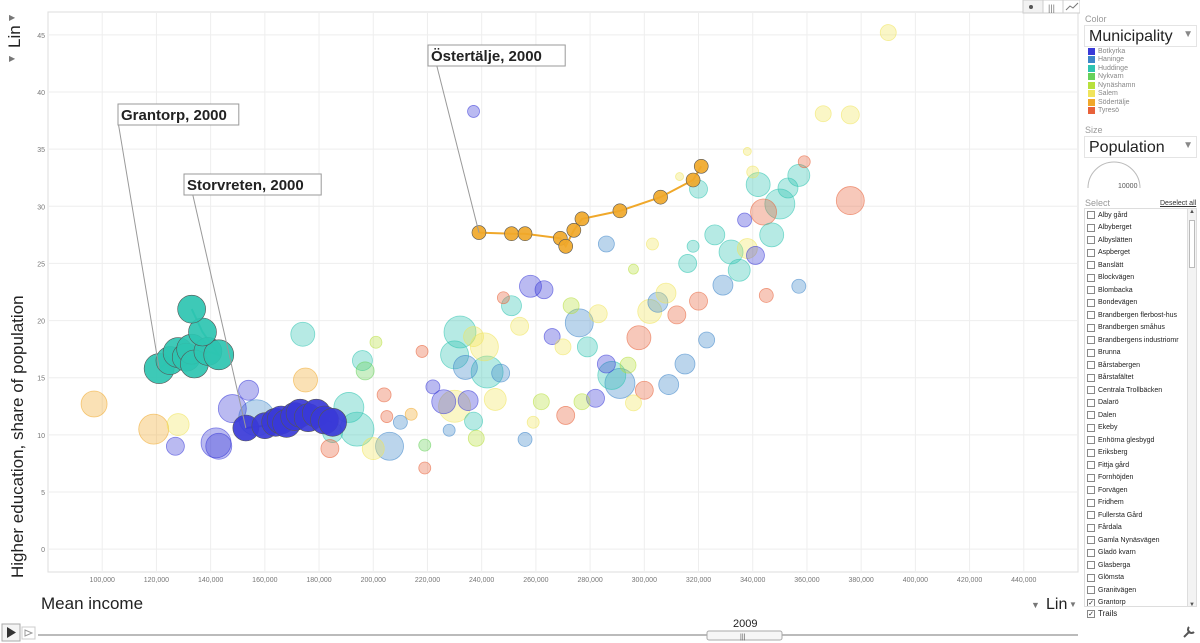  What do you see at coordinates (1091, 602) in the screenshot?
I see `item-checkbox: ✓` at bounding box center [1091, 602].